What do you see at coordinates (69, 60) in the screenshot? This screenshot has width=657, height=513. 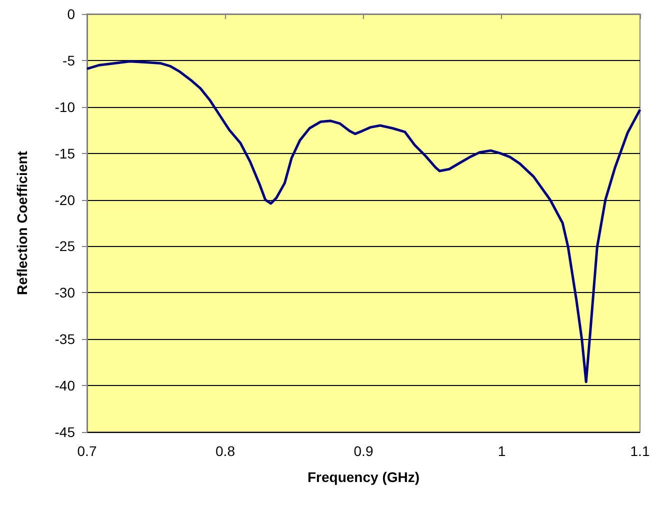 I see `y-tick-label: -5` at bounding box center [69, 60].